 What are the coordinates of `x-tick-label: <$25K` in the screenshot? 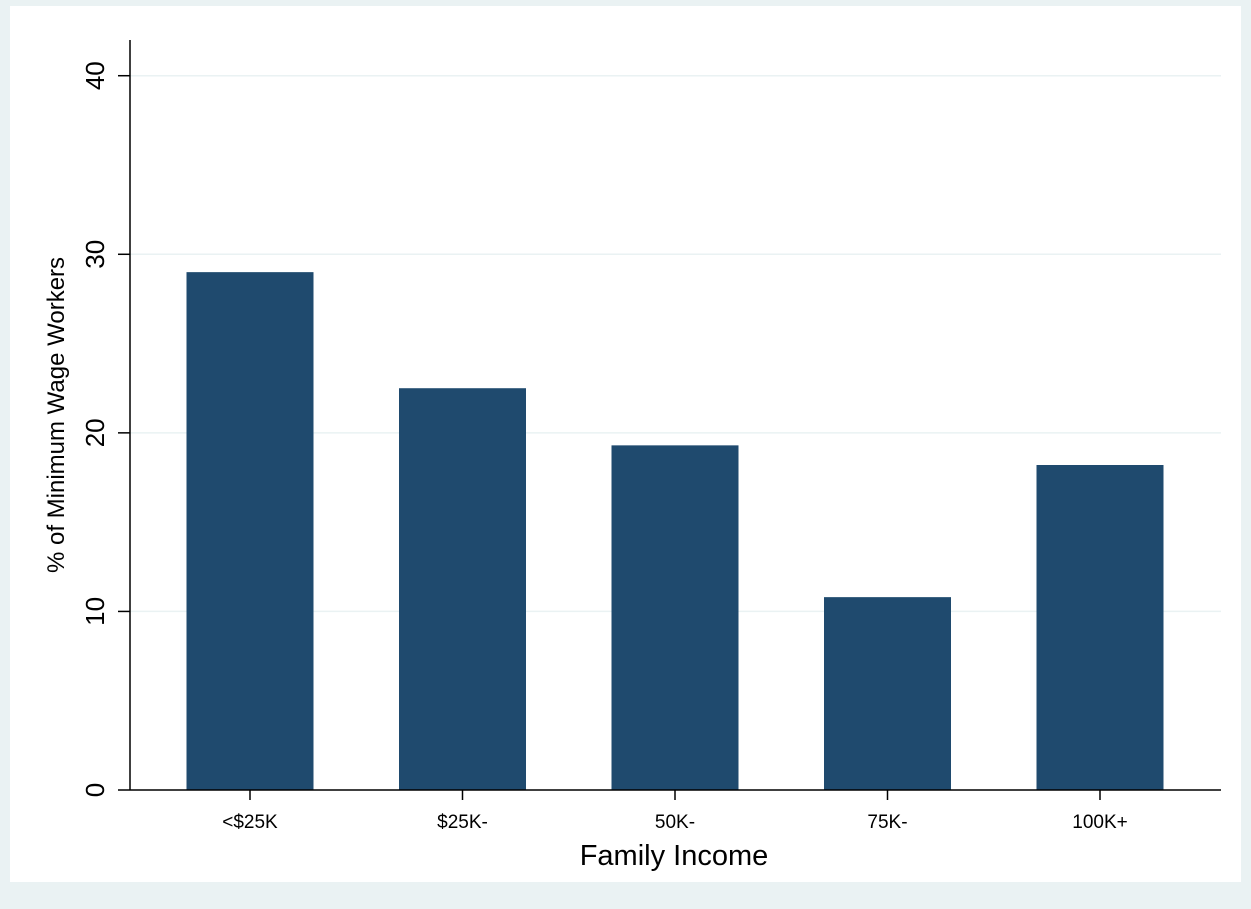 It's located at (250, 822).